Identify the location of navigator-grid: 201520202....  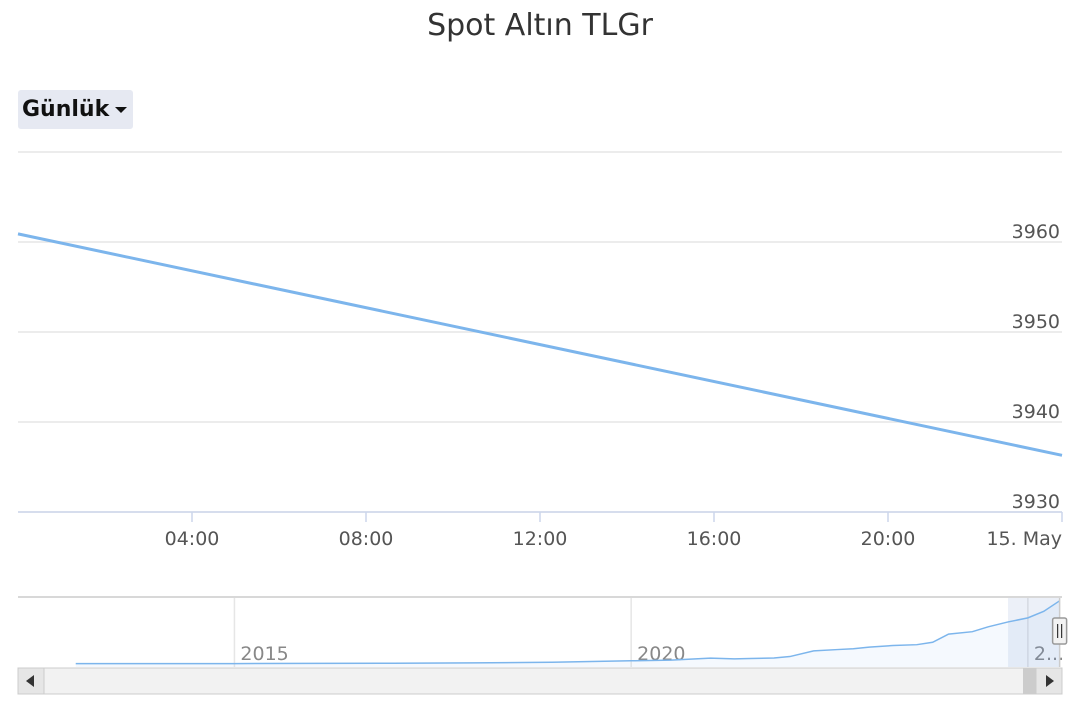
(648, 632).